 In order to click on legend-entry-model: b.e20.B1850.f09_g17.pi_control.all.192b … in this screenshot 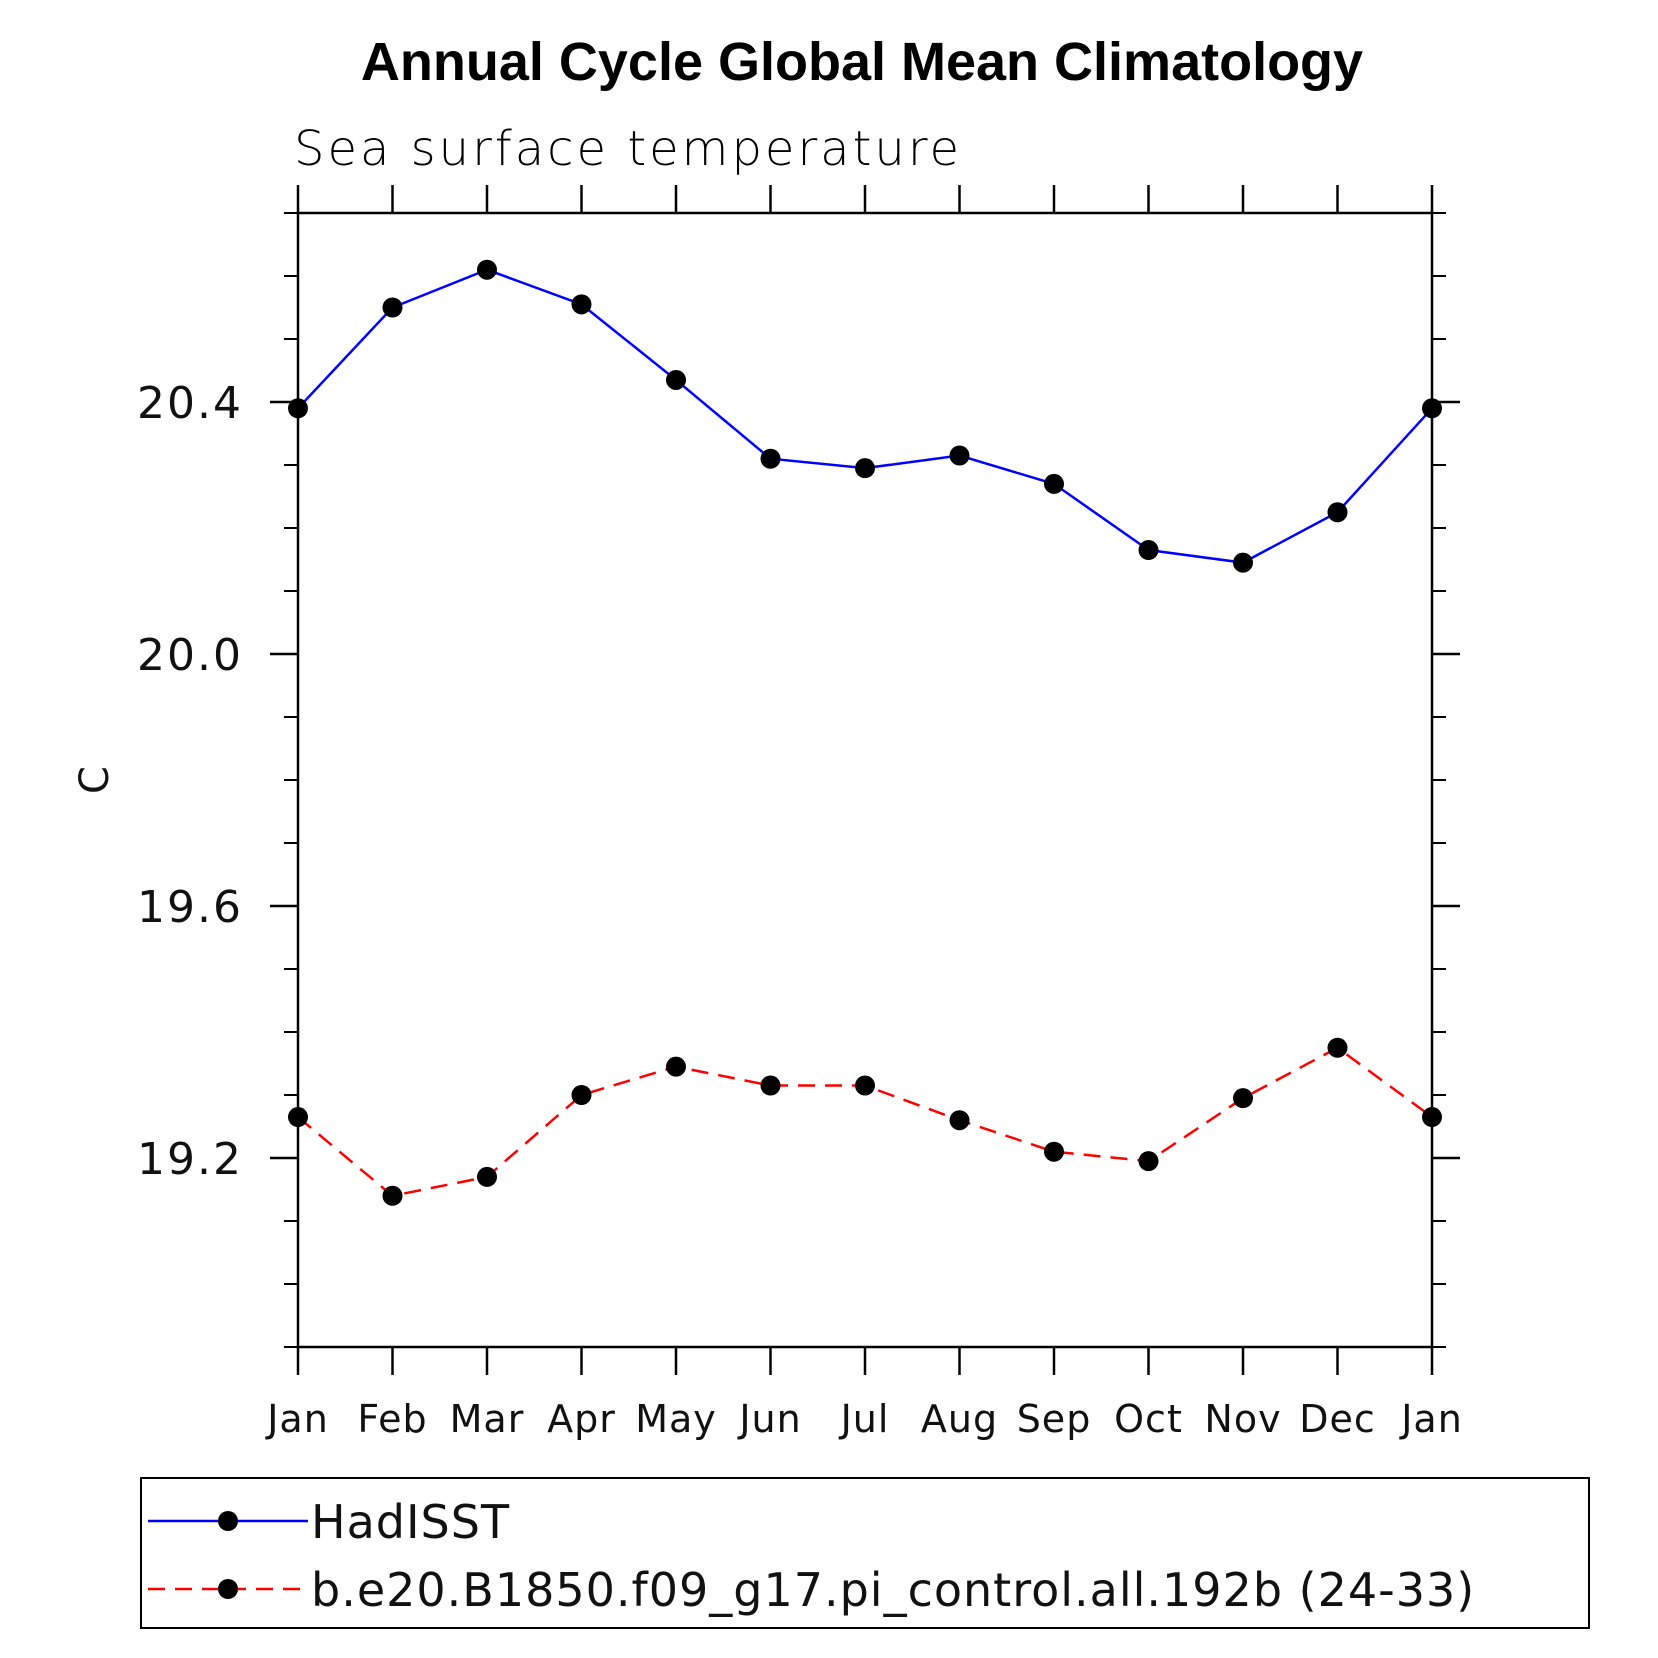, I will do `click(811, 1590)`.